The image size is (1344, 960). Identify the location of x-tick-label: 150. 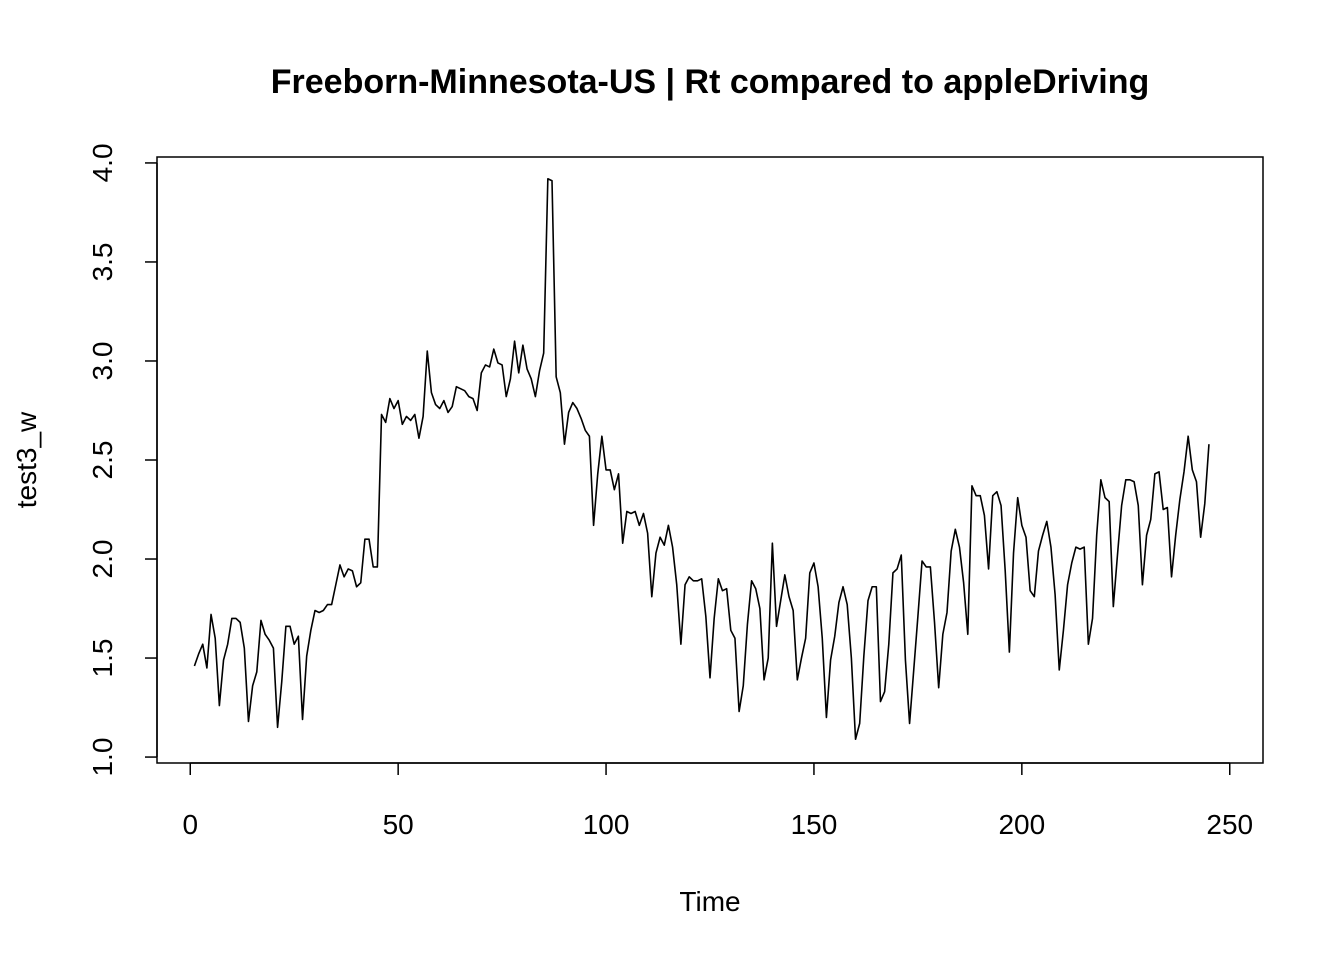
(814, 824).